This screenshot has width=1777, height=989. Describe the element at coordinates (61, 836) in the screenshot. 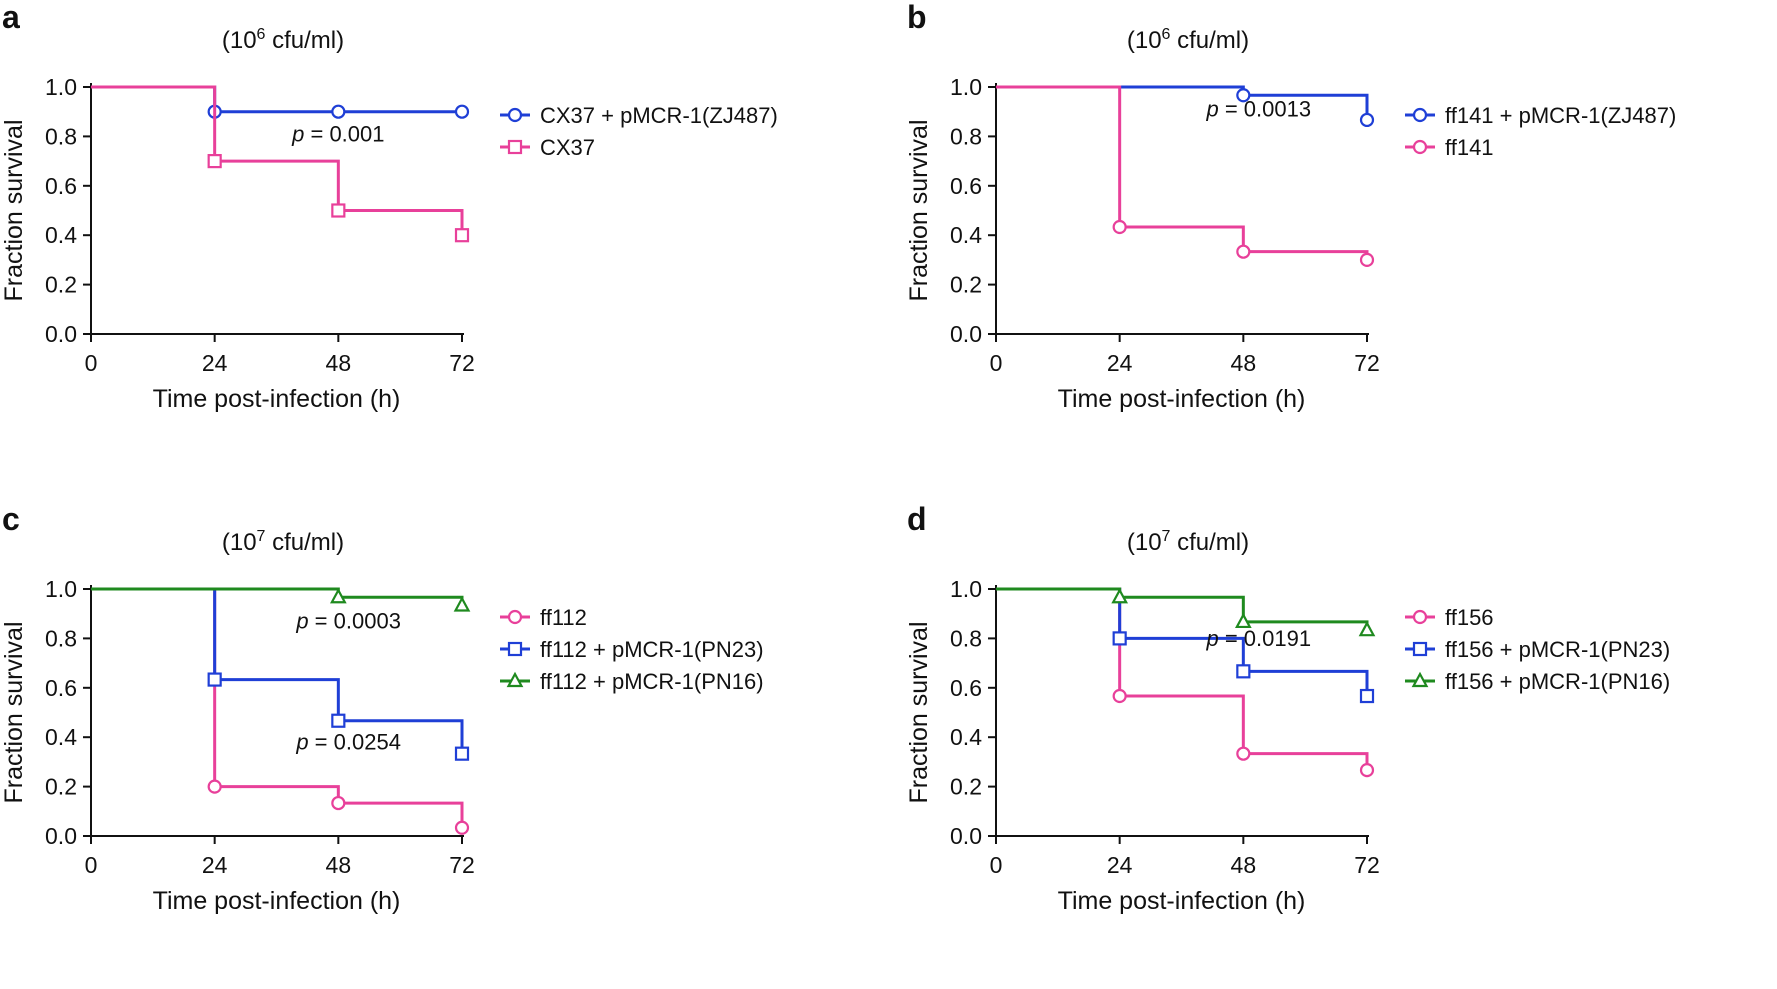

I see `y-tick-label: 0.0` at that location.